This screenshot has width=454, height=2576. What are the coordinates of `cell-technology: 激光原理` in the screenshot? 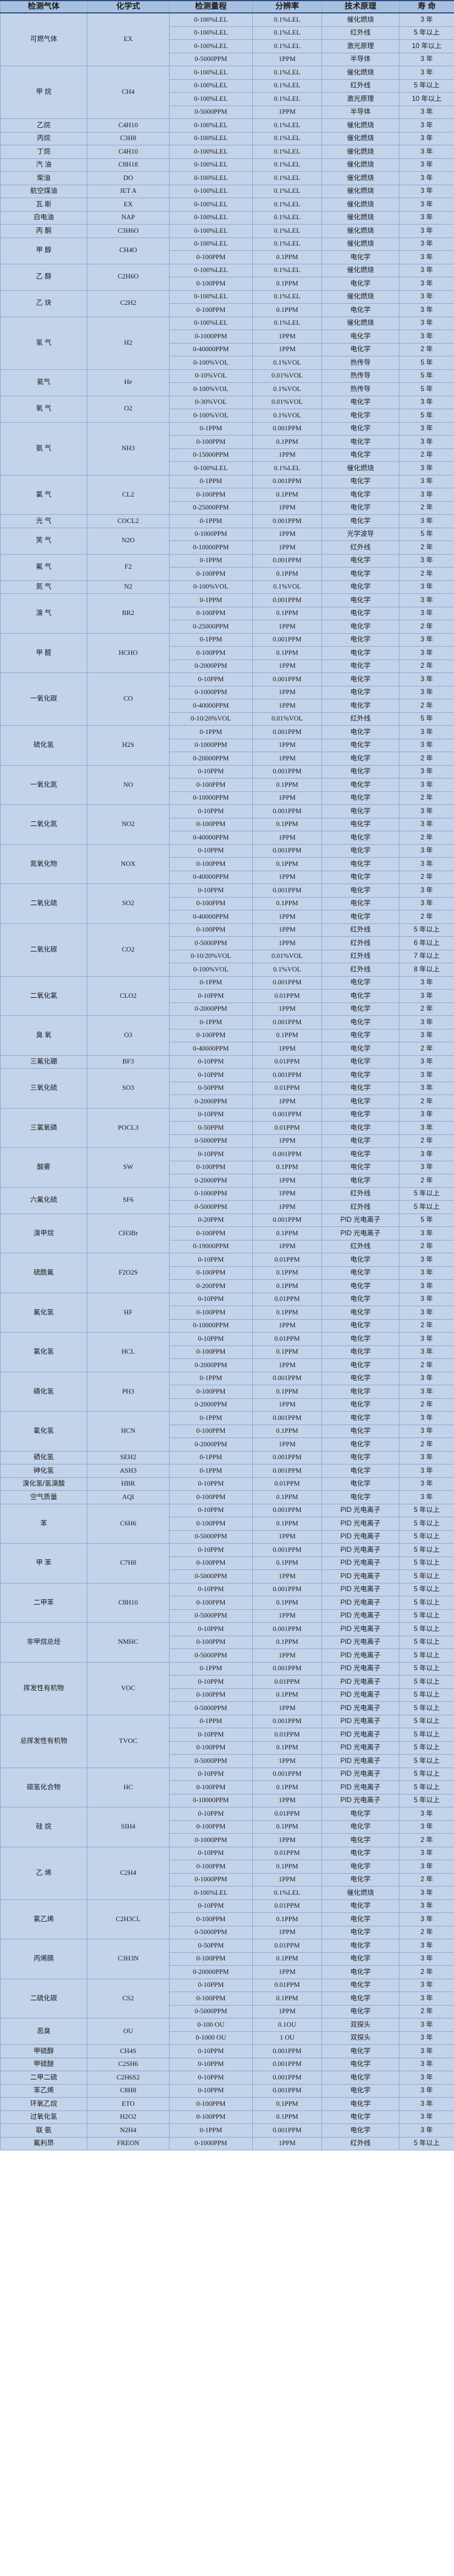 It's located at (360, 99).